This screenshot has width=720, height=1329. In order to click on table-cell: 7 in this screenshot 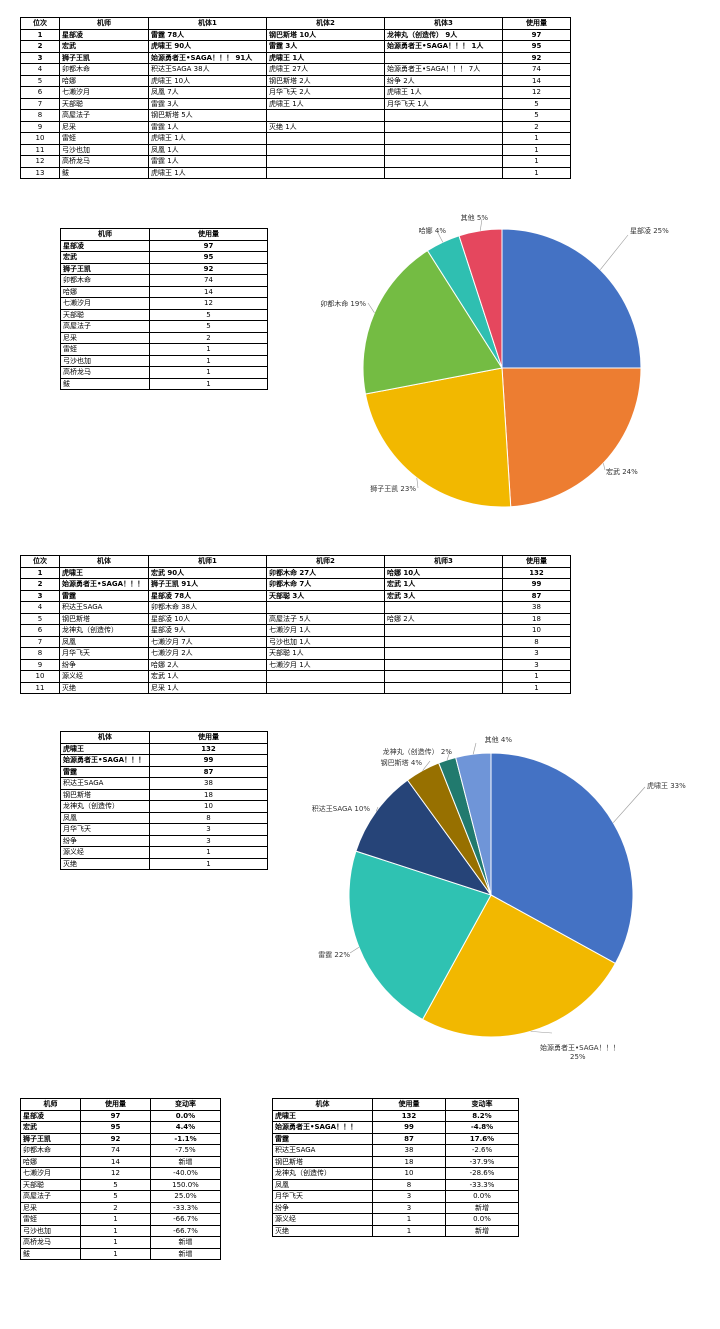, I will do `click(40, 641)`.